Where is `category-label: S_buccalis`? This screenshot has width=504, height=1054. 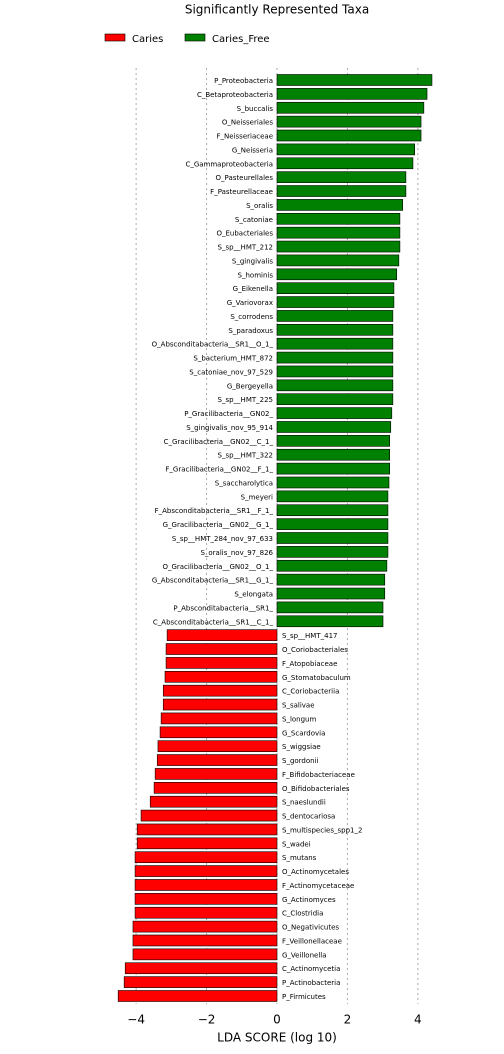
category-label: S_buccalis is located at coordinates (255, 109).